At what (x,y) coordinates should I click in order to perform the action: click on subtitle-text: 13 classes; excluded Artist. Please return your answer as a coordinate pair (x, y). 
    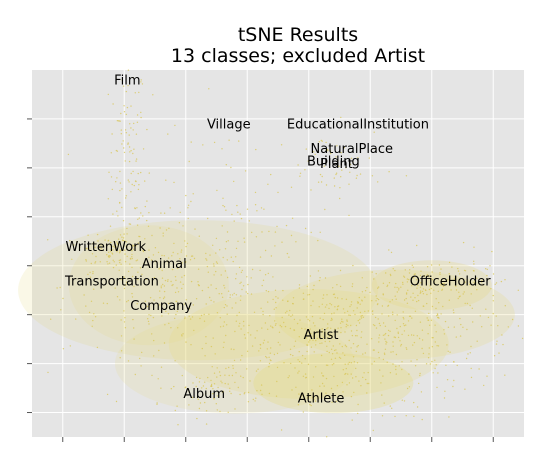
    Looking at the image, I should click on (298, 56).